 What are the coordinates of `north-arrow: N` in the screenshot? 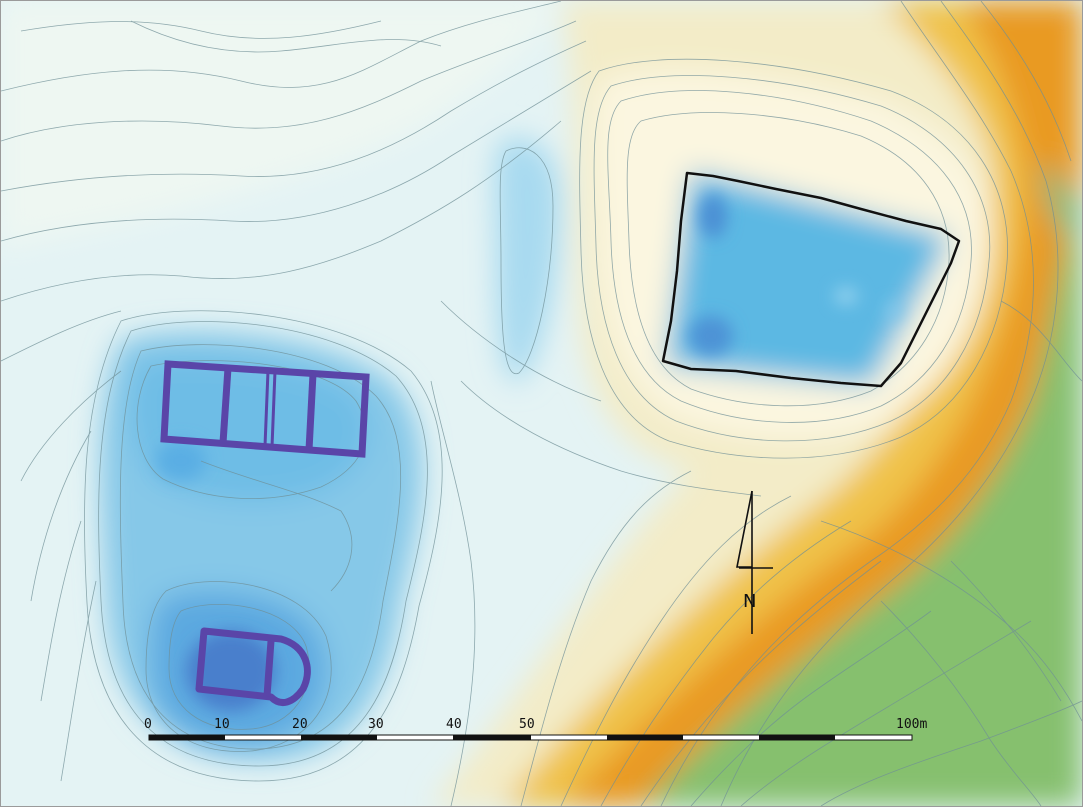 It's located at (754, 562).